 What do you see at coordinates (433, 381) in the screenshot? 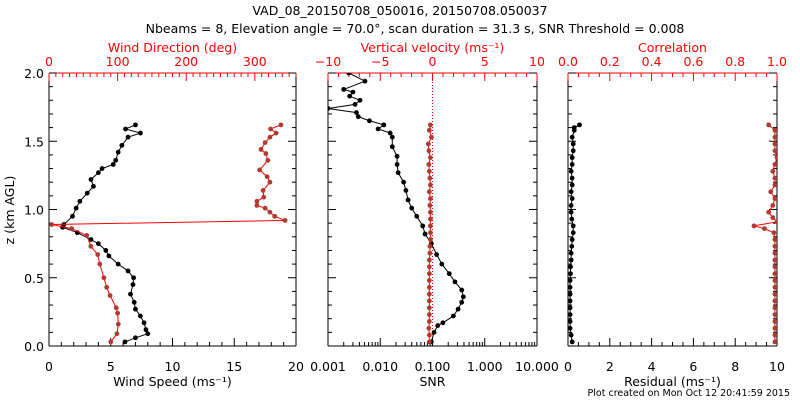
I see `x-axis-label: SNR` at bounding box center [433, 381].